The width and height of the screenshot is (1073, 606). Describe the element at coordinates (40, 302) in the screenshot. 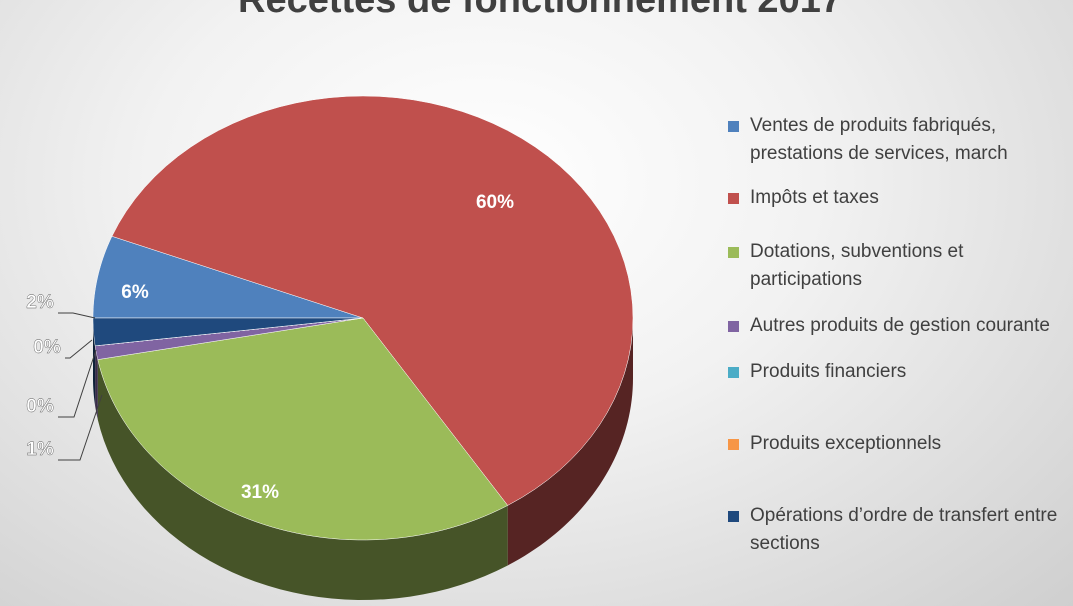

I see `data-label: 2%` at that location.